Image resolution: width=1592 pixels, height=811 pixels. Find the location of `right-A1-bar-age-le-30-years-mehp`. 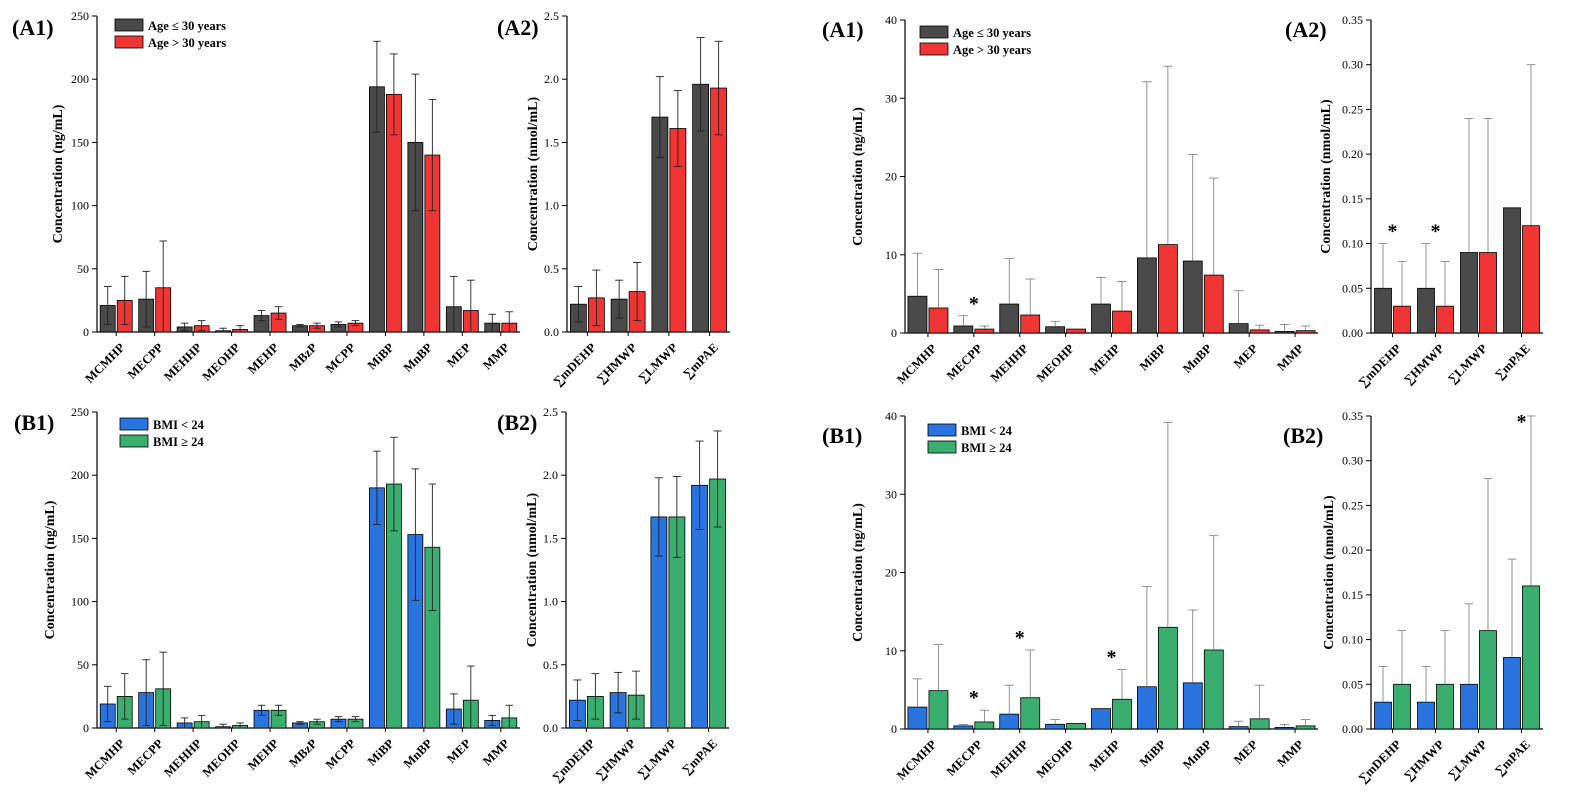

right-A1-bar-age-le-30-years-mehp is located at coordinates (1101, 318).